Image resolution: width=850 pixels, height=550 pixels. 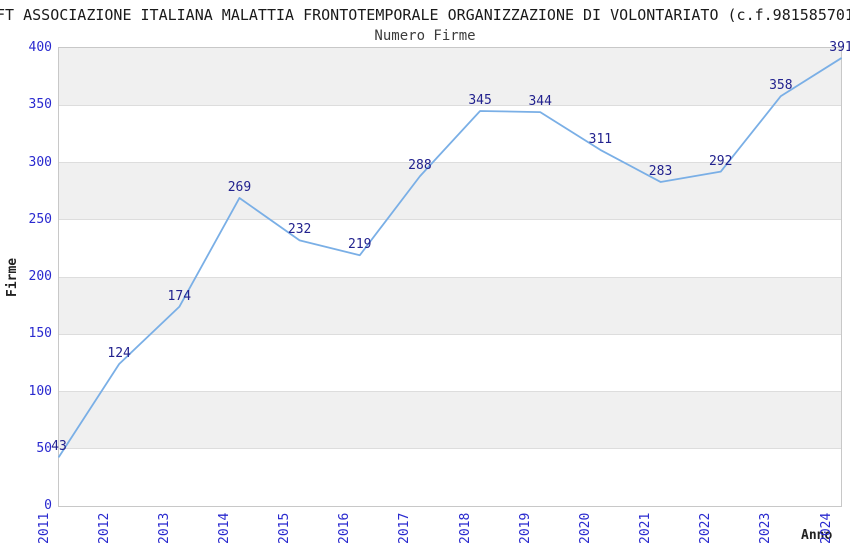 What do you see at coordinates (480, 100) in the screenshot?
I see `data-point-label: 345` at bounding box center [480, 100].